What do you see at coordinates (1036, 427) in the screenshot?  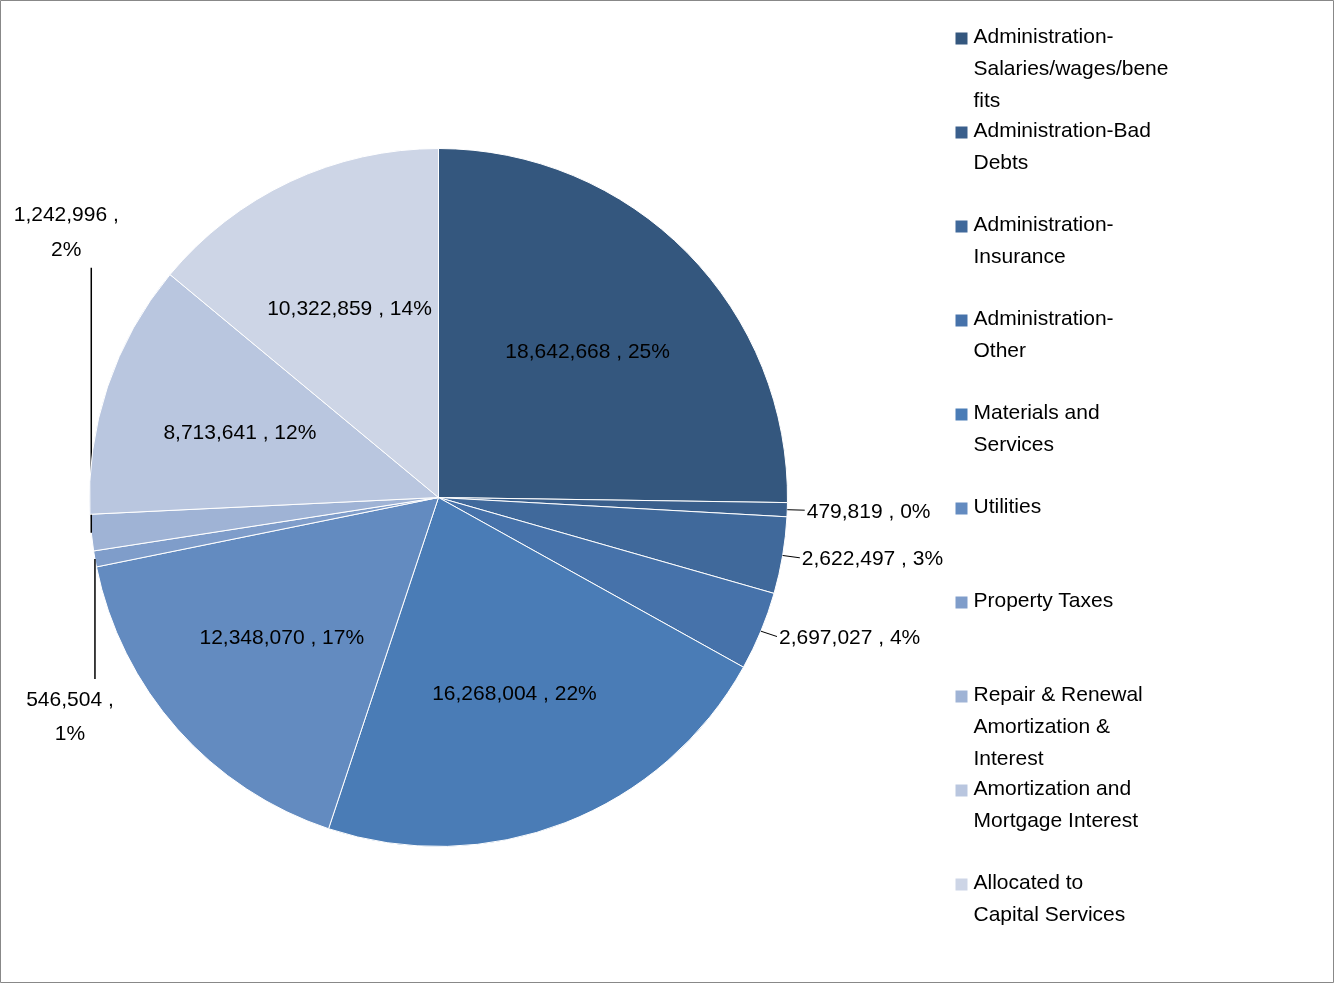 I see `legend-label: Materials and Services` at bounding box center [1036, 427].